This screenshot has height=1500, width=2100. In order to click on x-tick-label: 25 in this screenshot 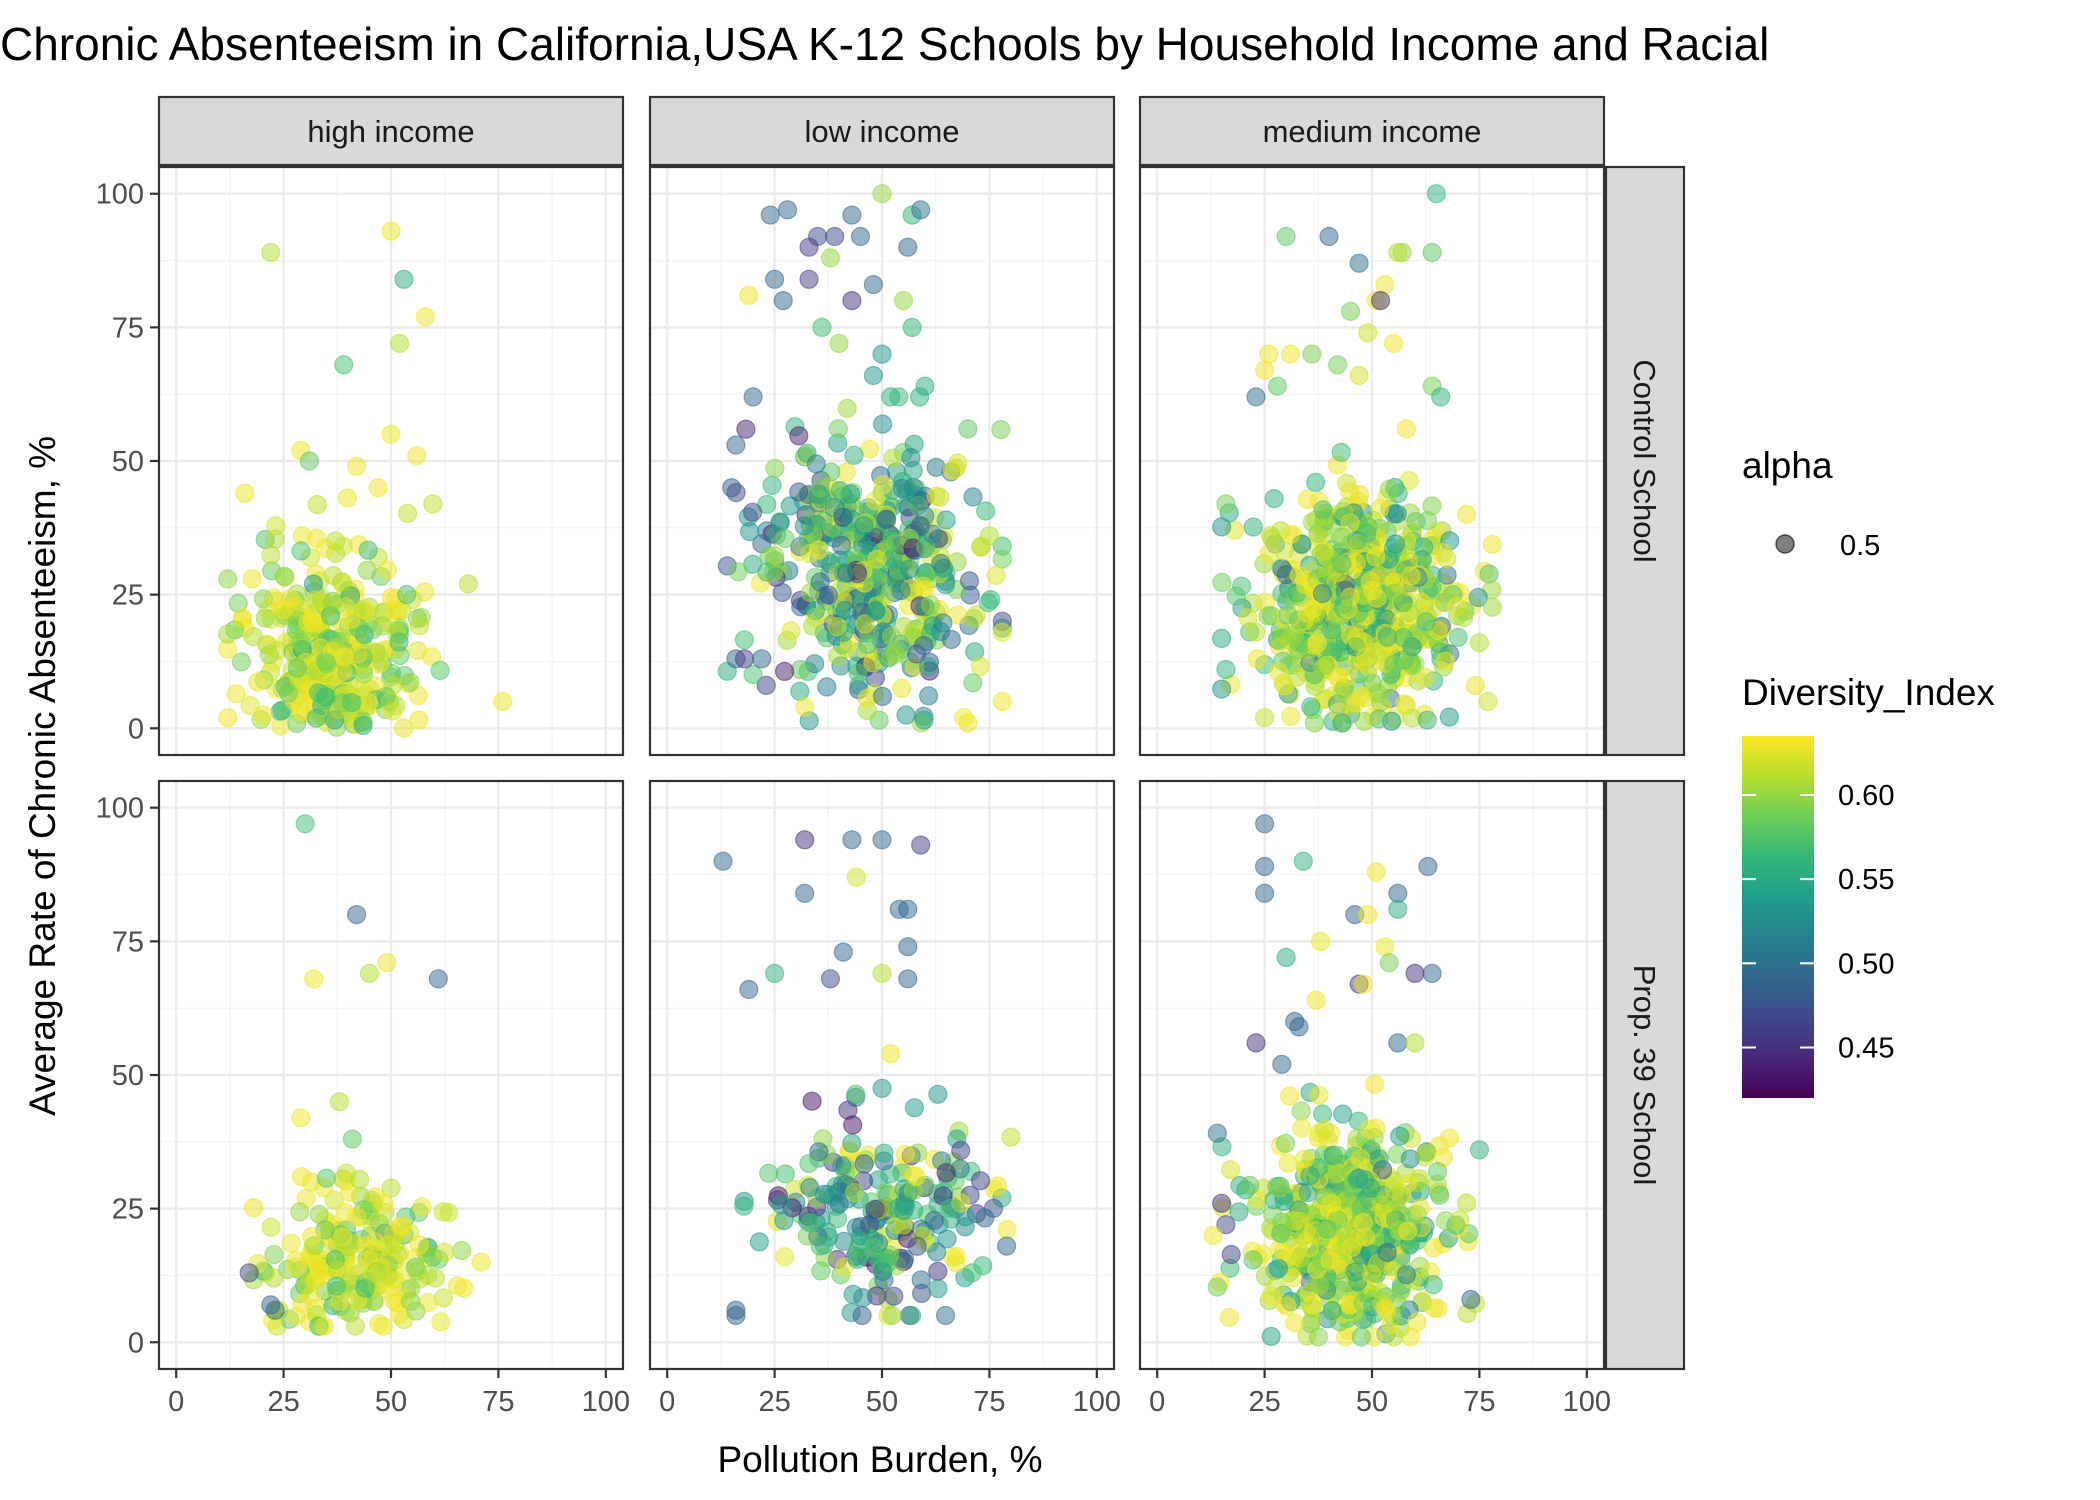, I will do `click(1264, 1402)`.